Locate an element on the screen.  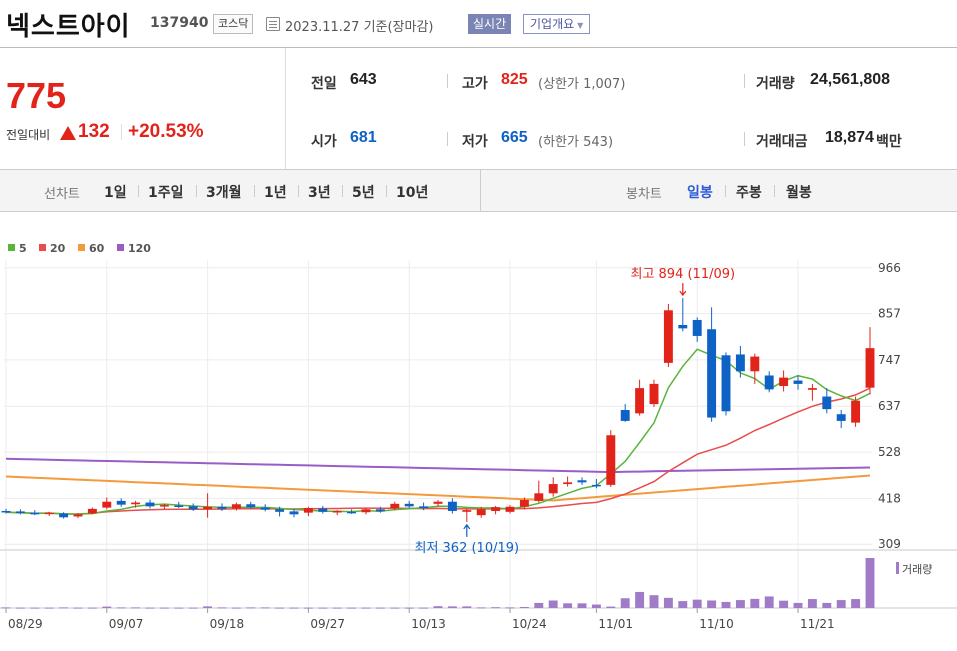
max-annotation: 최고 894 (11/09) is located at coordinates (682, 274).